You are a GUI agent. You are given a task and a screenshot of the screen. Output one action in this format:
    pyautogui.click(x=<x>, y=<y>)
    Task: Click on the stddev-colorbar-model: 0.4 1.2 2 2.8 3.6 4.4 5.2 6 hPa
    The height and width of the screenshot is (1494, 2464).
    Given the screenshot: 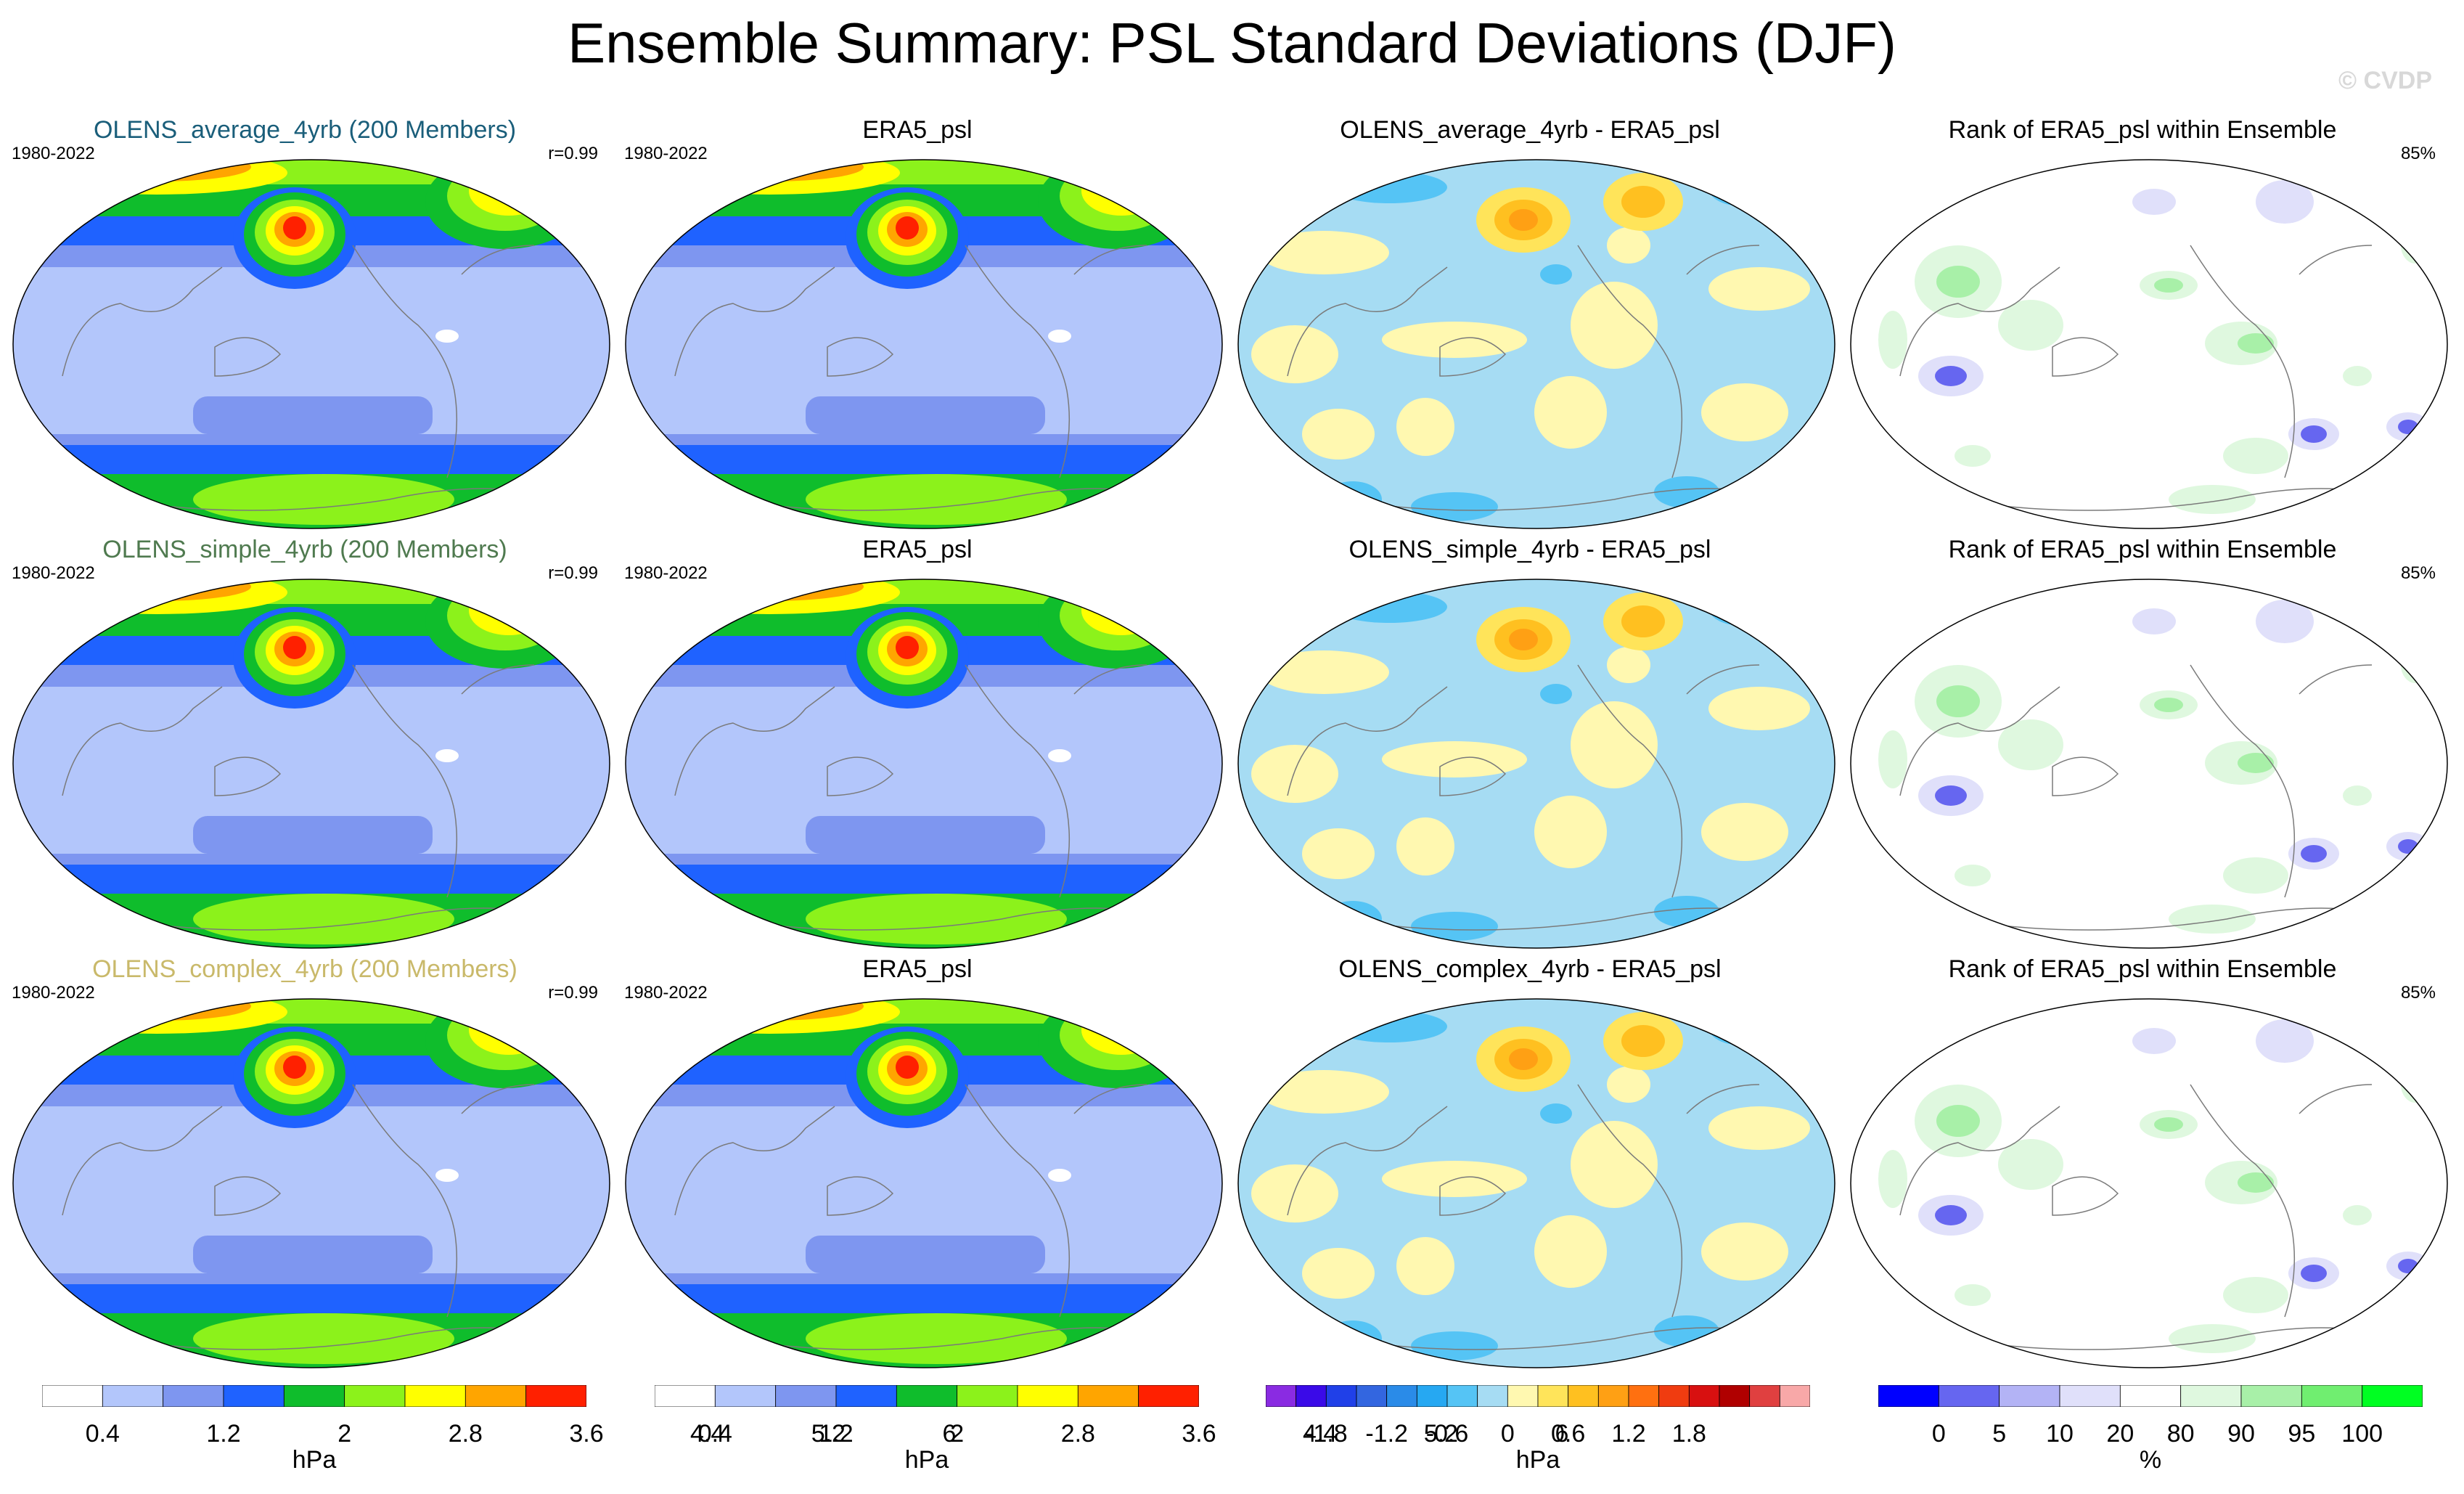 What is the action you would take?
    pyautogui.click(x=499, y=1439)
    